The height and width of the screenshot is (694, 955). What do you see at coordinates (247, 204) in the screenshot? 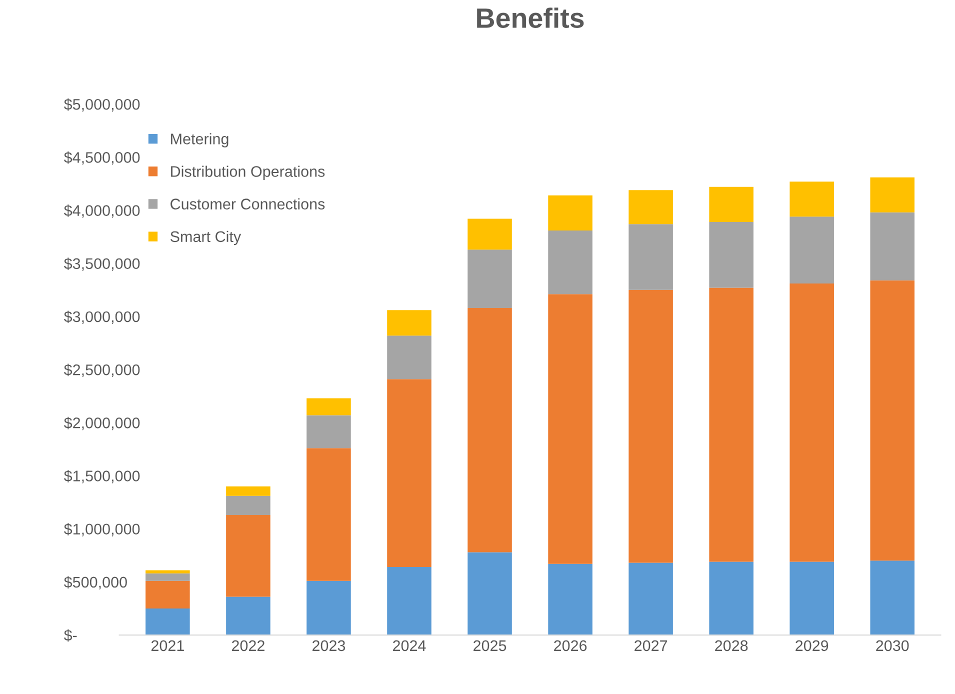
I see `legend-label: Customer Connections` at bounding box center [247, 204].